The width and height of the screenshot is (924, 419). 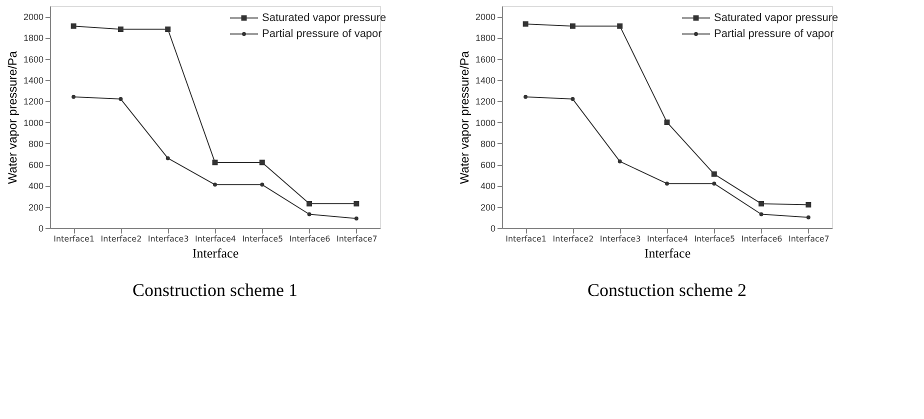 What do you see at coordinates (215, 290) in the screenshot?
I see `text: Construction scheme 1` at bounding box center [215, 290].